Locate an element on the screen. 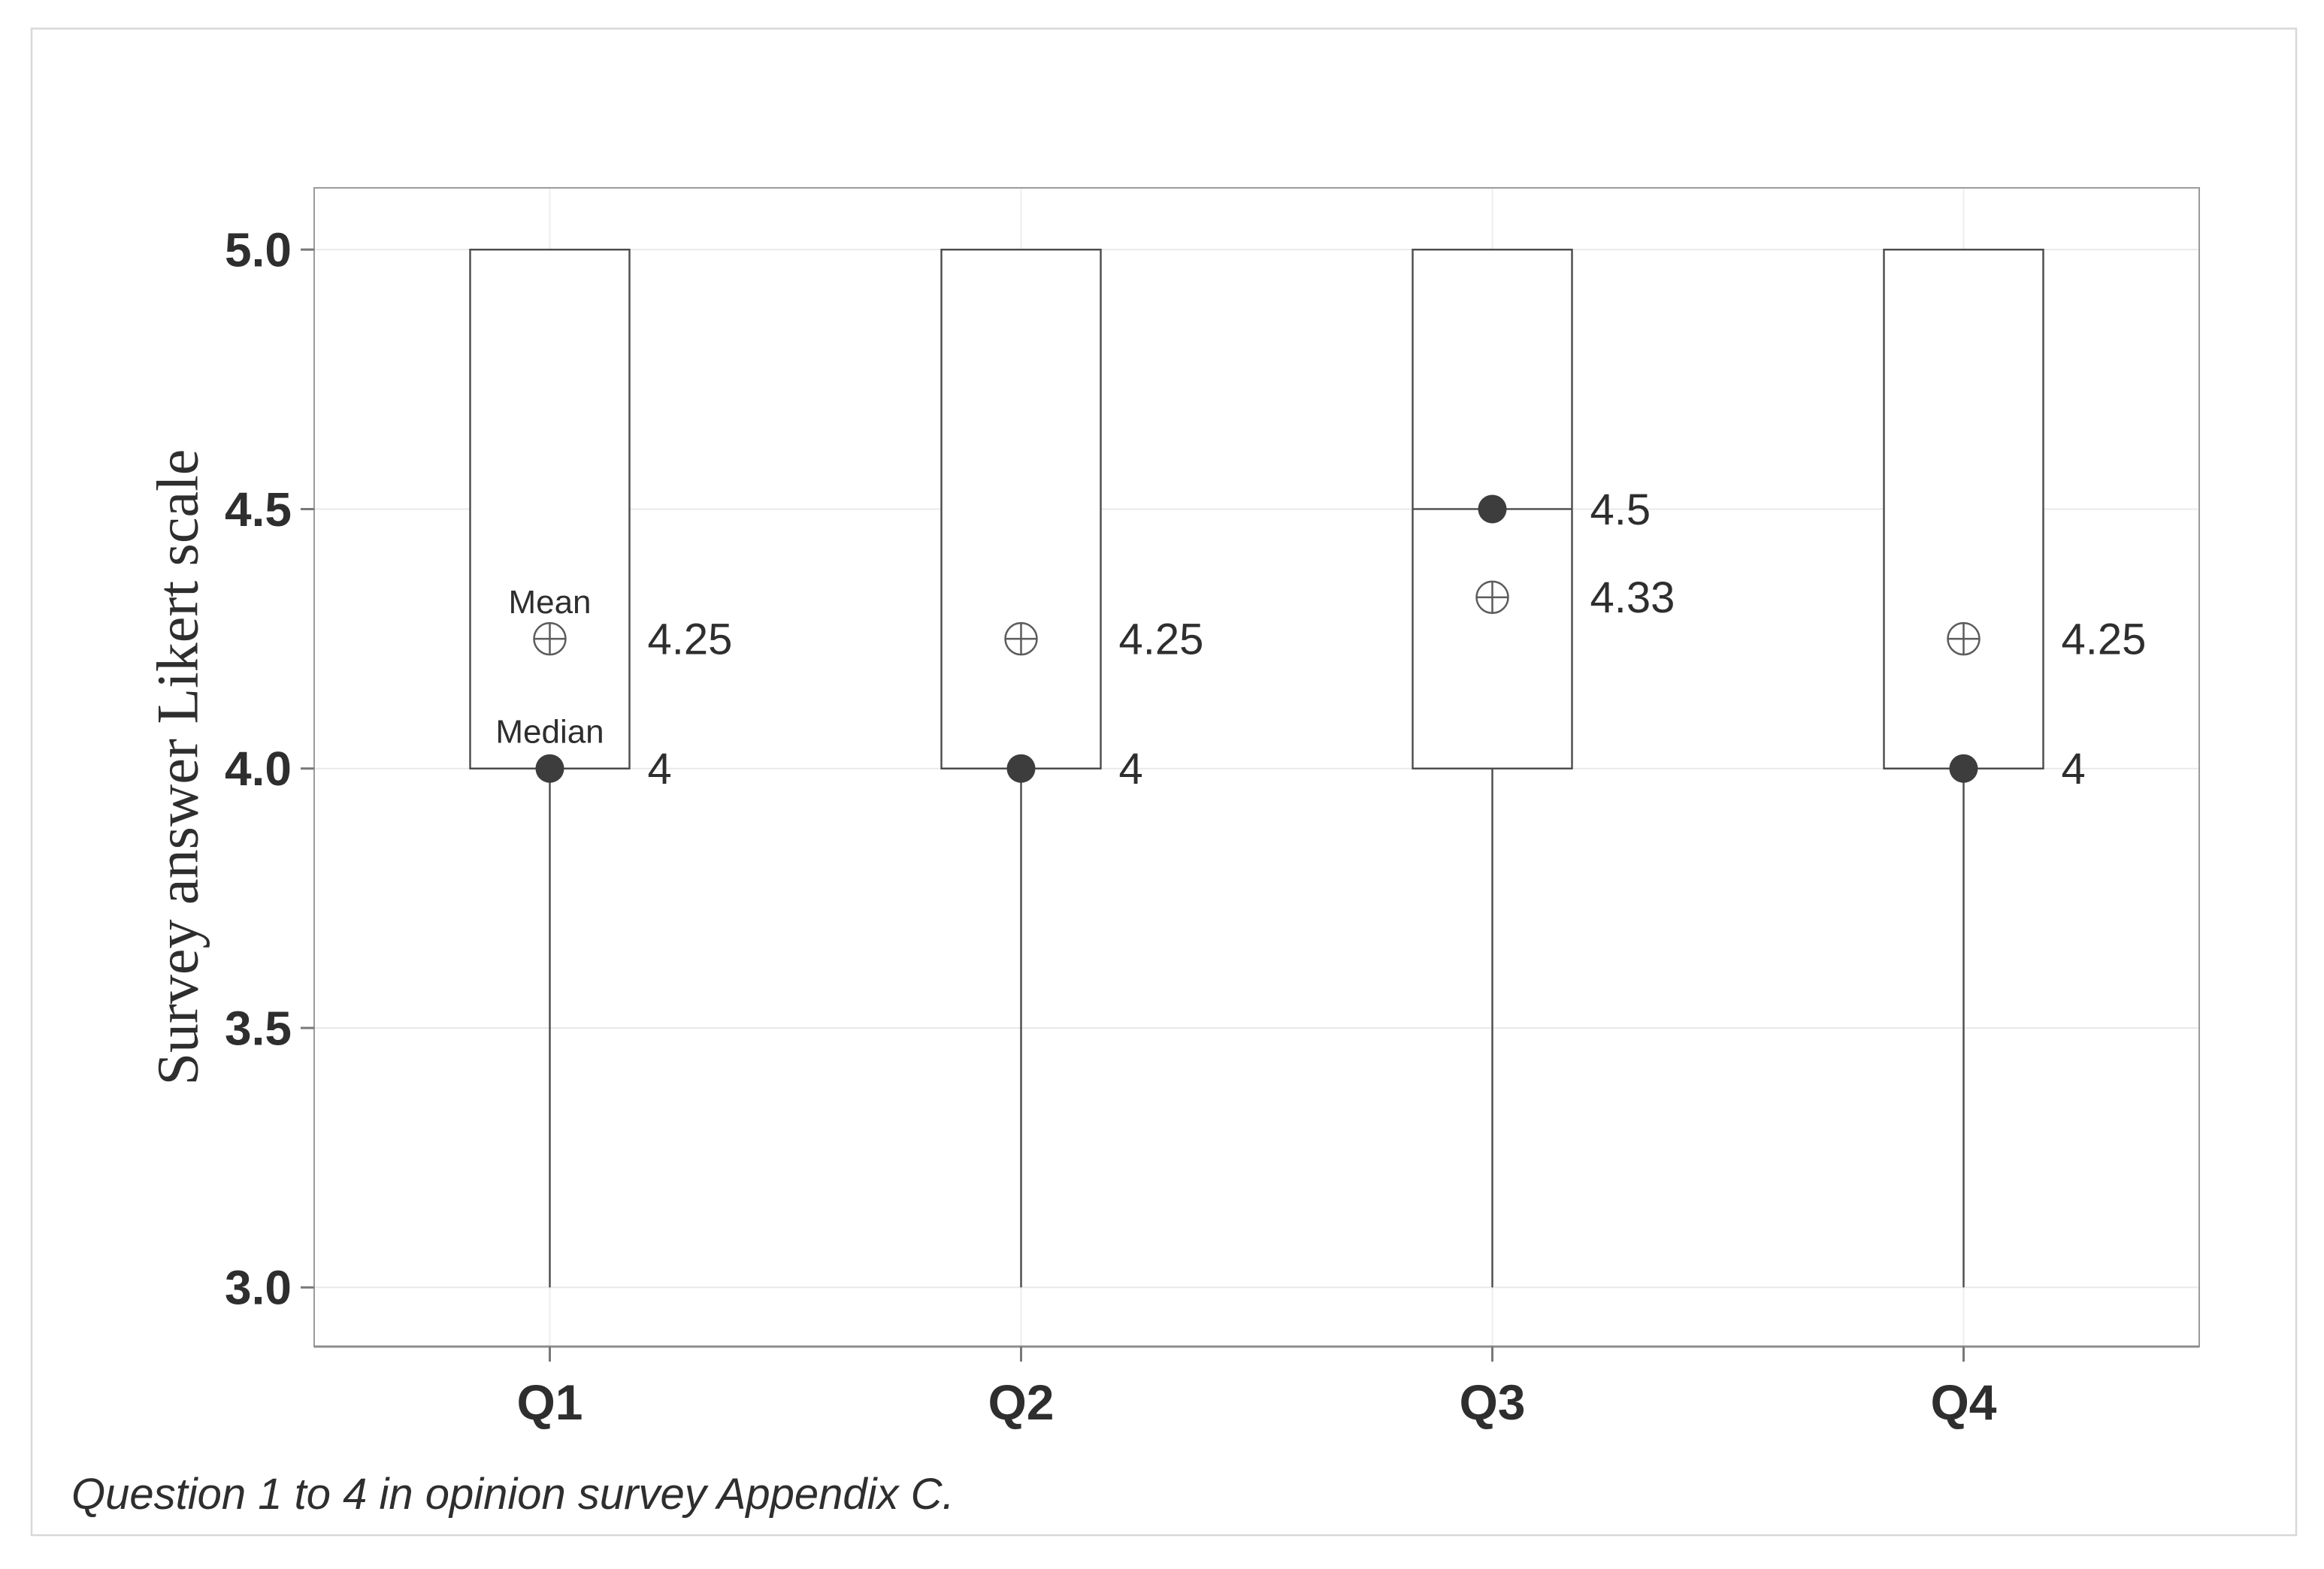  median-dot-q2 is located at coordinates (1021, 768).